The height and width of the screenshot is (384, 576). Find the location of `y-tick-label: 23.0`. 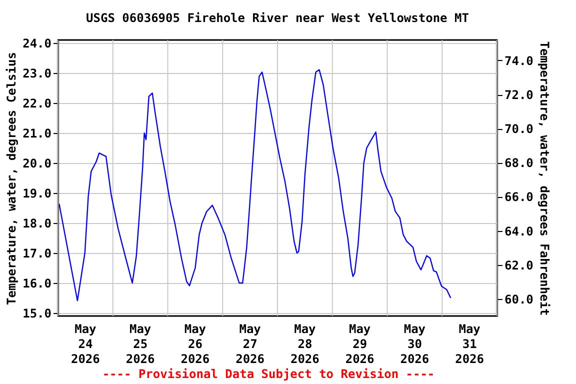

y-tick-label: 23.0 is located at coordinates (37, 73).